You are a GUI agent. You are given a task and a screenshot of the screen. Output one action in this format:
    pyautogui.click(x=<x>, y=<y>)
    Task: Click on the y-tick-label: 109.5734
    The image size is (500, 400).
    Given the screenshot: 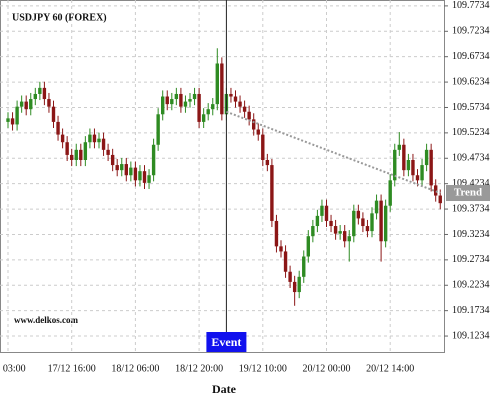 What is the action you would take?
    pyautogui.click(x=471, y=107)
    